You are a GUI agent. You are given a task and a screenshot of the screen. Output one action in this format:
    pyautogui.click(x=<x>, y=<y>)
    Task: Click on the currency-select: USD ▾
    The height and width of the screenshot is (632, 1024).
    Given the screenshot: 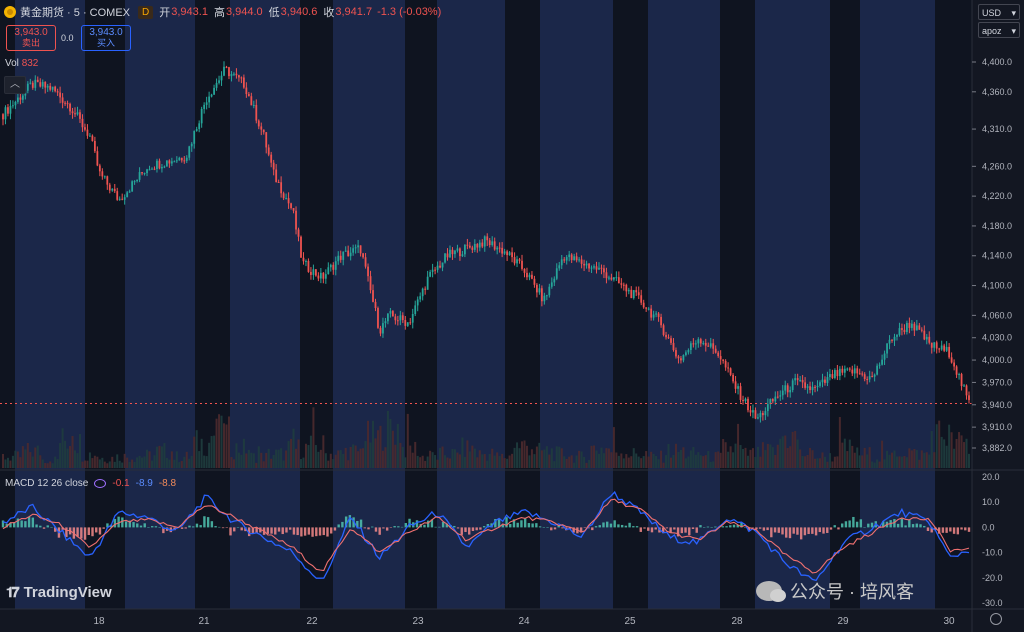 What is the action you would take?
    pyautogui.click(x=999, y=12)
    